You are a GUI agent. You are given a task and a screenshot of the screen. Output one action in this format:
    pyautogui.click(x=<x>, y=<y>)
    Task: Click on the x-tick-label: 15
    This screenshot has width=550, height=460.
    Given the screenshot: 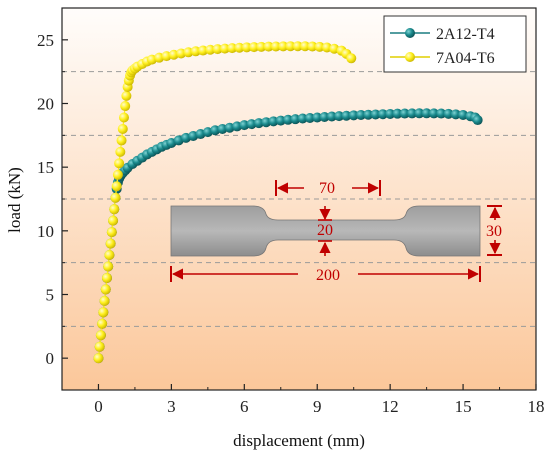 What is the action you would take?
    pyautogui.click(x=463, y=406)
    